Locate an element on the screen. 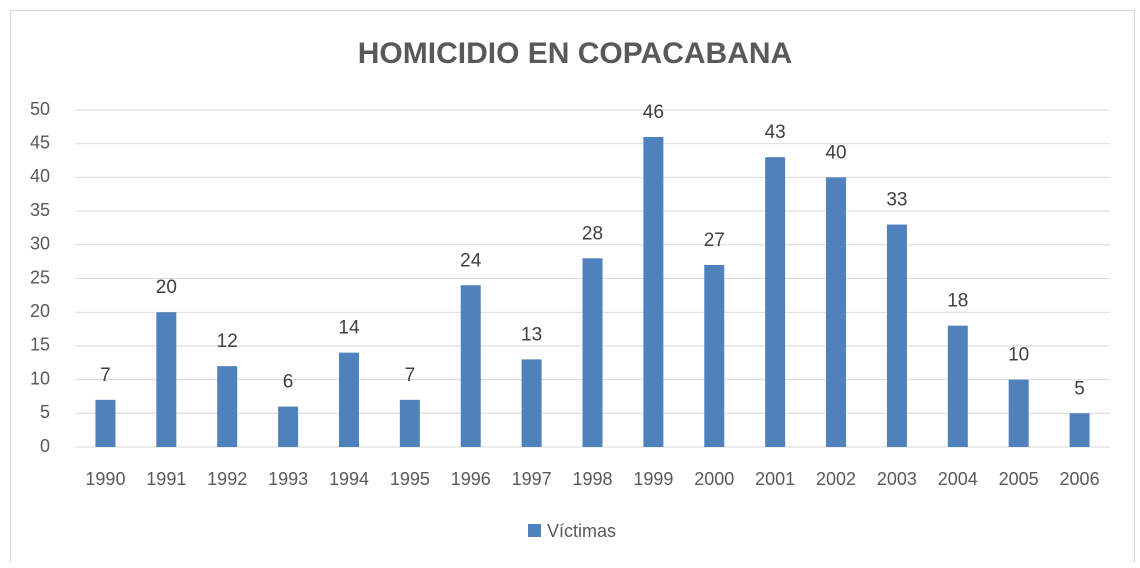  data-label: 18 is located at coordinates (957, 301).